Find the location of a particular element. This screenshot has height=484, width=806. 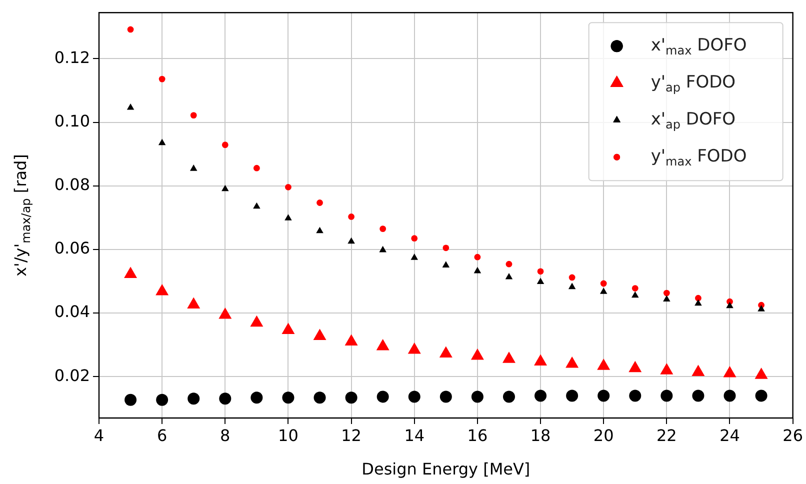

x-tick-label: 24 is located at coordinates (730, 435).